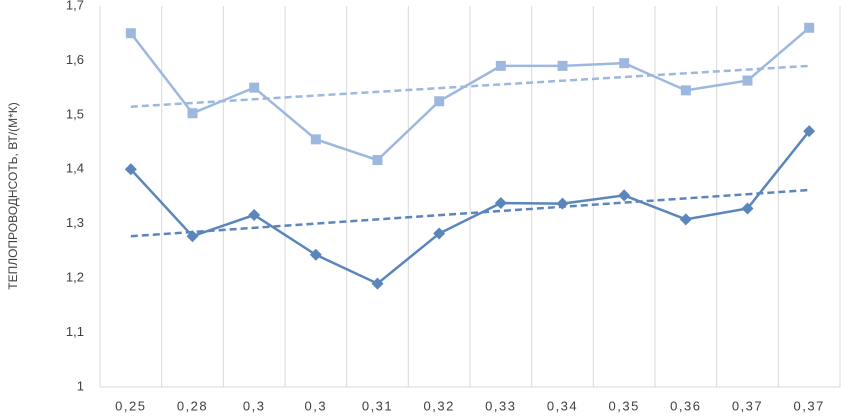 The height and width of the screenshot is (417, 846). I want to click on x-tick-label: 0,36, so click(685, 405).